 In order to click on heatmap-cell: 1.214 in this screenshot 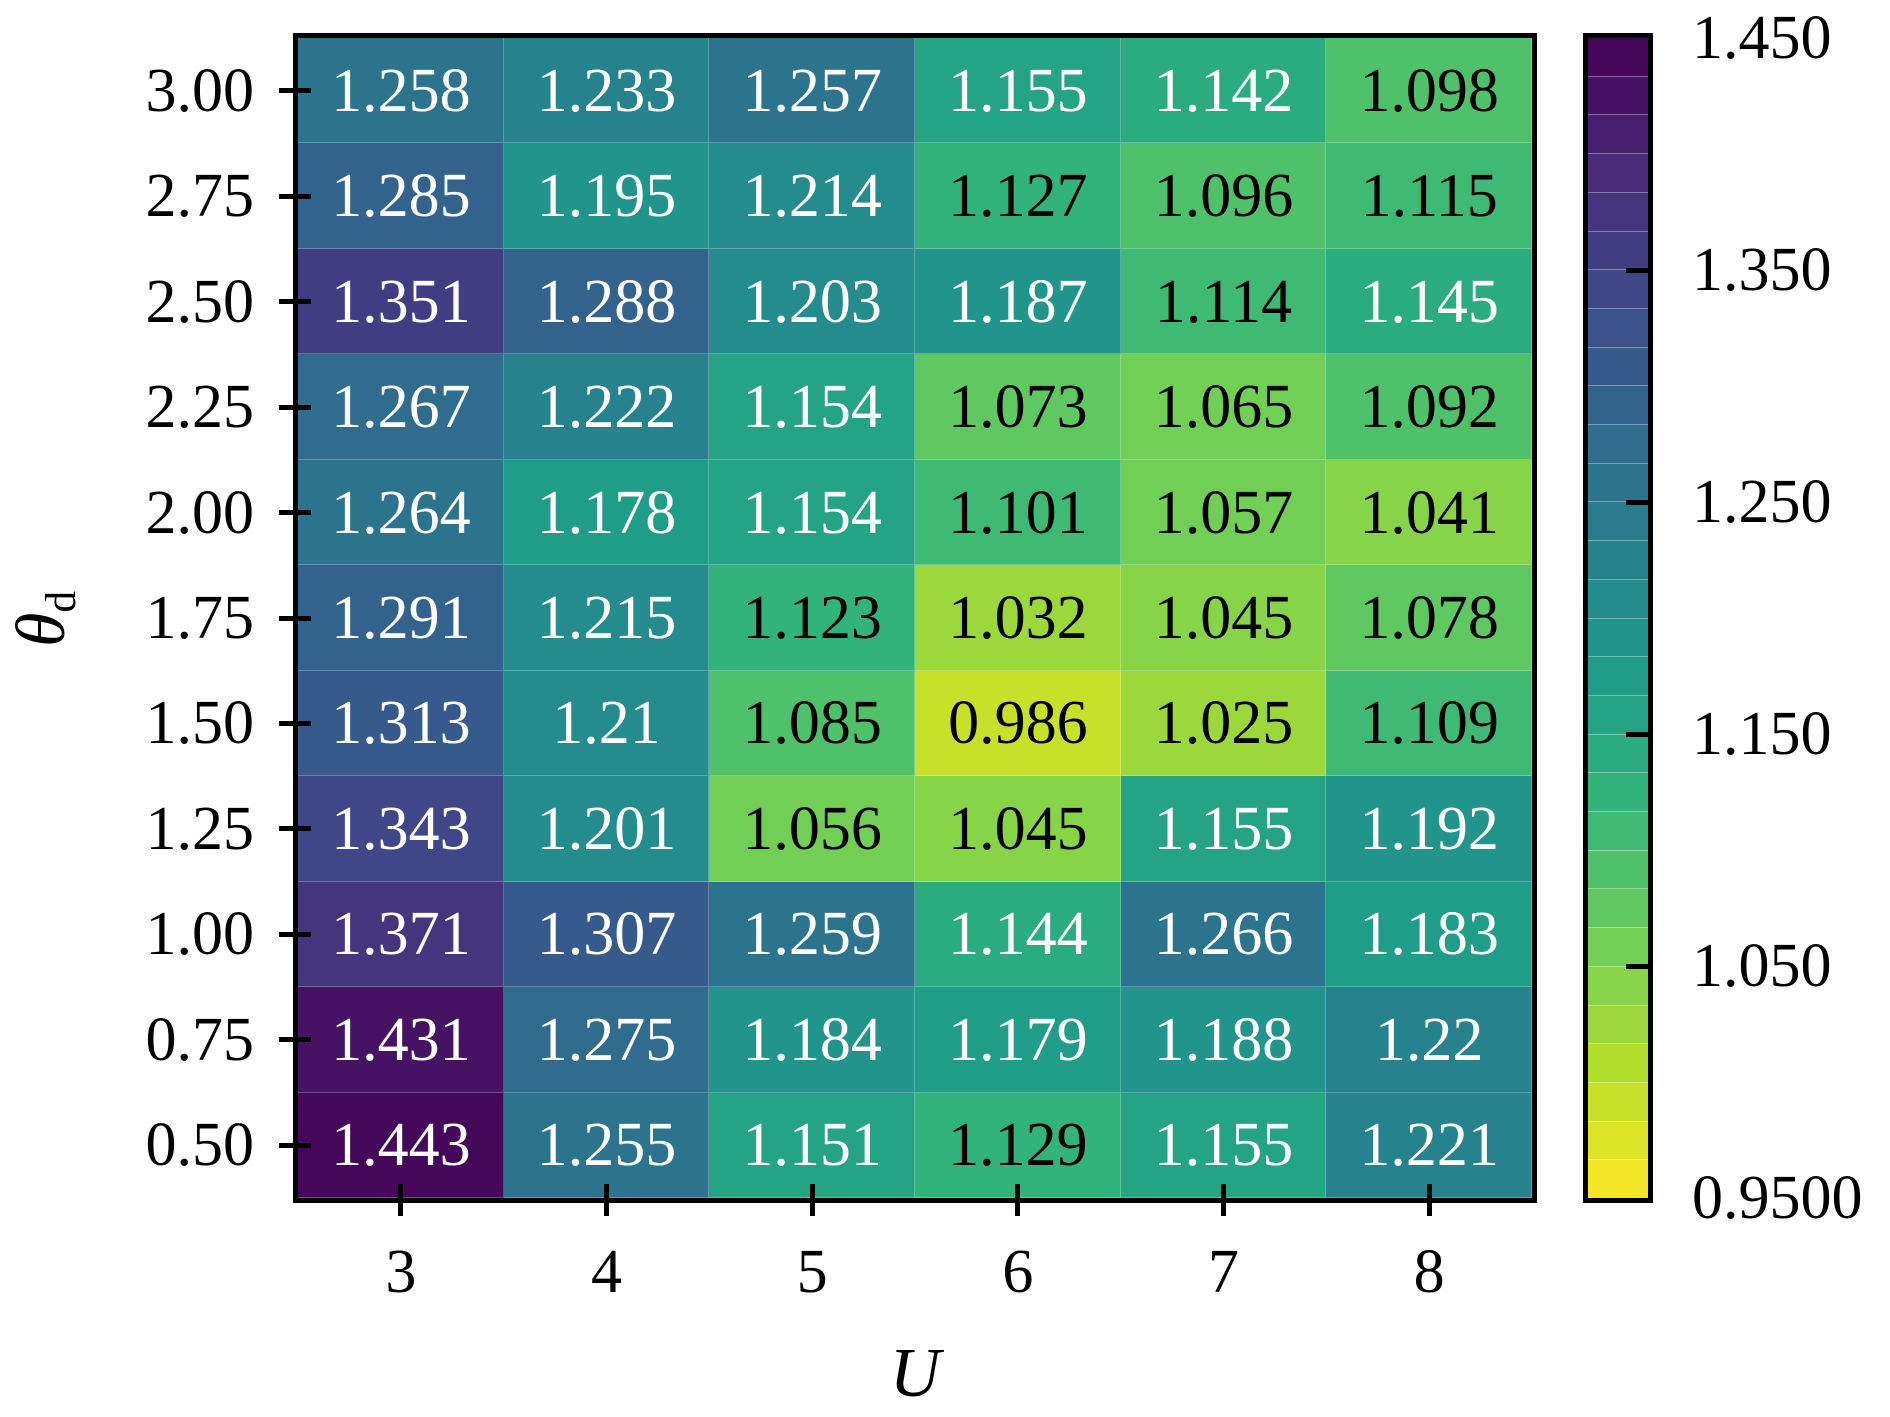, I will do `click(812, 196)`.